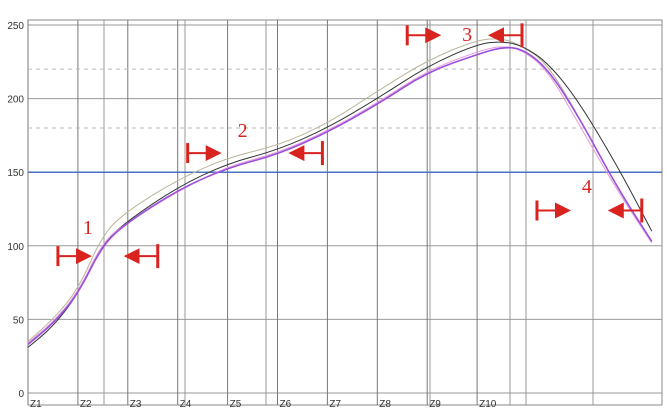 The image size is (667, 411). What do you see at coordinates (435, 404) in the screenshot?
I see `x-tick-label: Z9` at bounding box center [435, 404].